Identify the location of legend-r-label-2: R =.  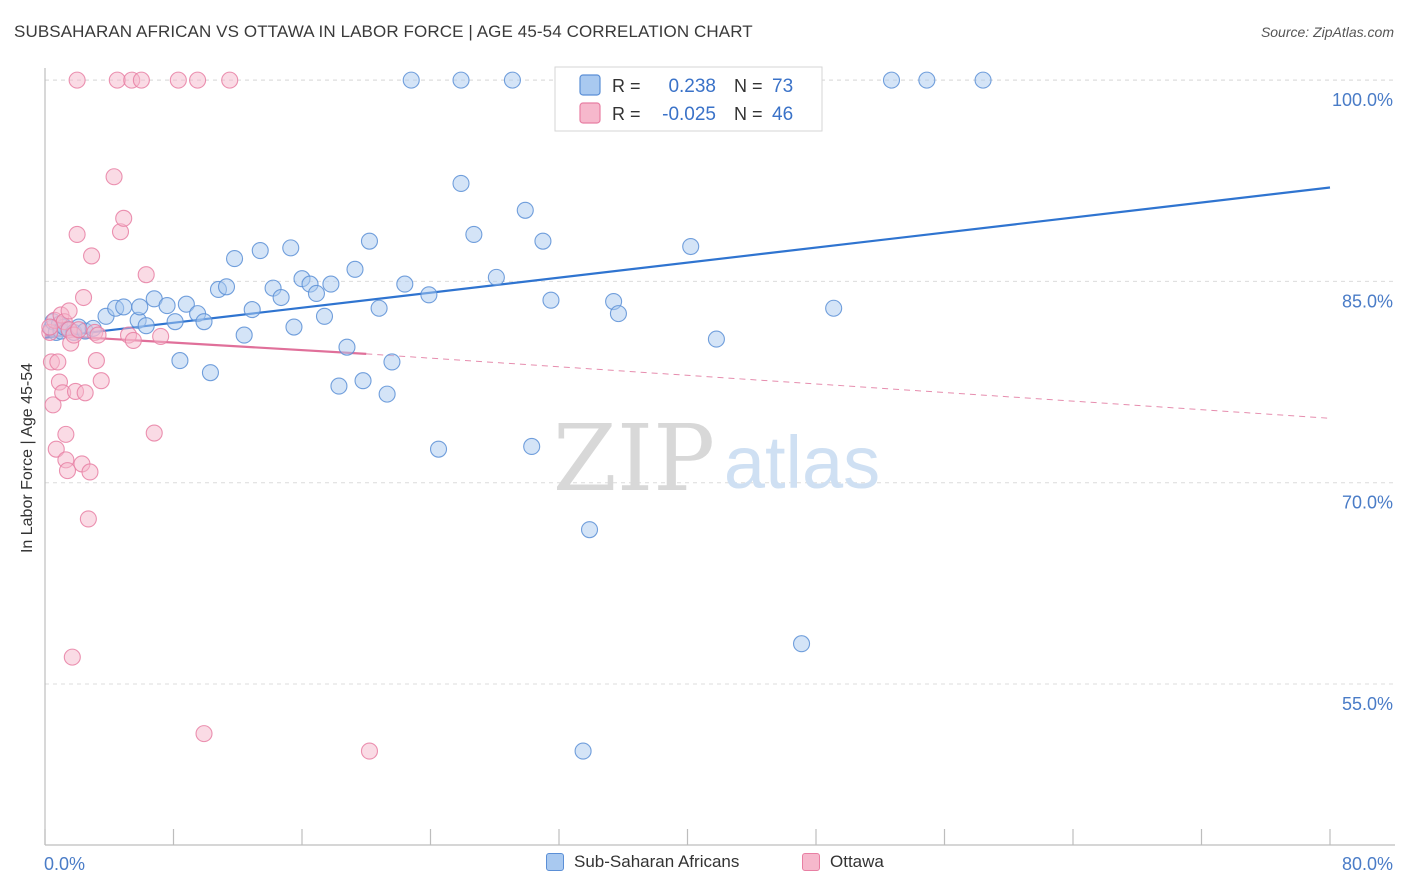
(626, 114).